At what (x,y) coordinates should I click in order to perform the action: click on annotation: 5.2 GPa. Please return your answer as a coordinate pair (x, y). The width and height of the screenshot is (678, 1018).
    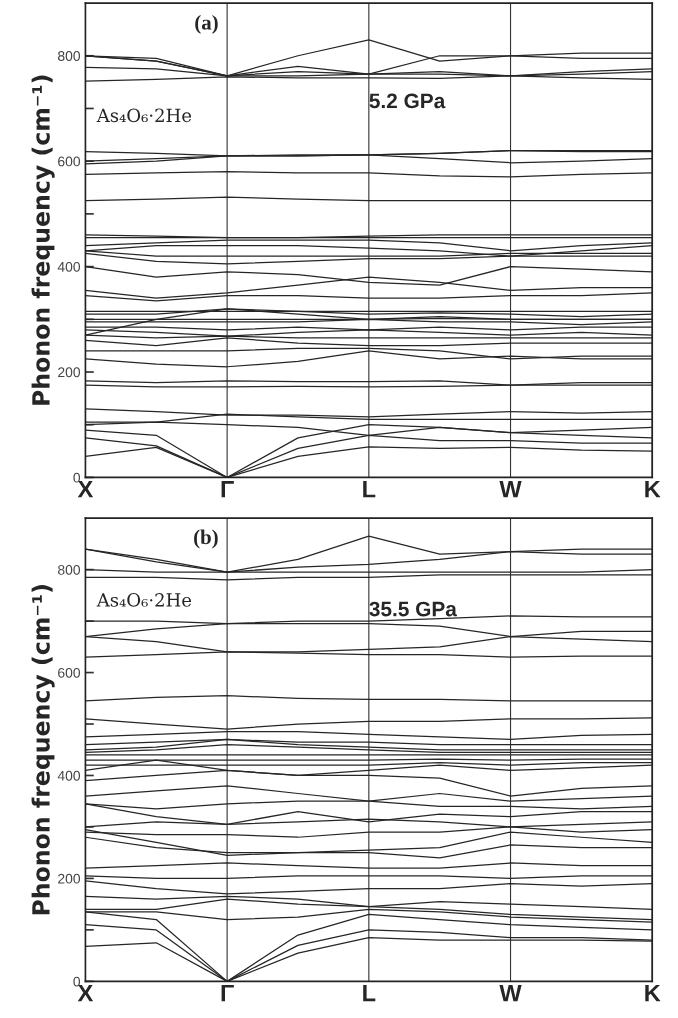
    Looking at the image, I should click on (407, 101).